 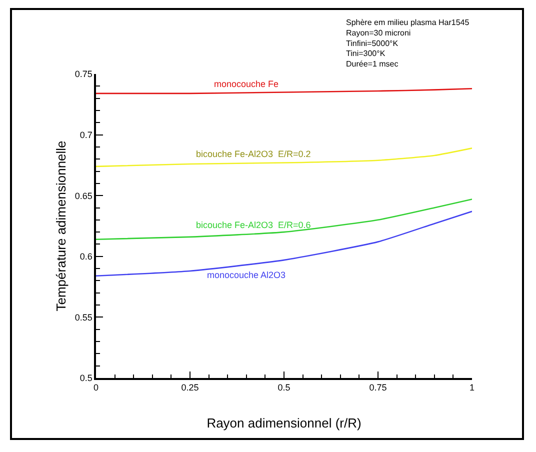 I want to click on x-tick-label: 0.25, so click(x=190, y=387).